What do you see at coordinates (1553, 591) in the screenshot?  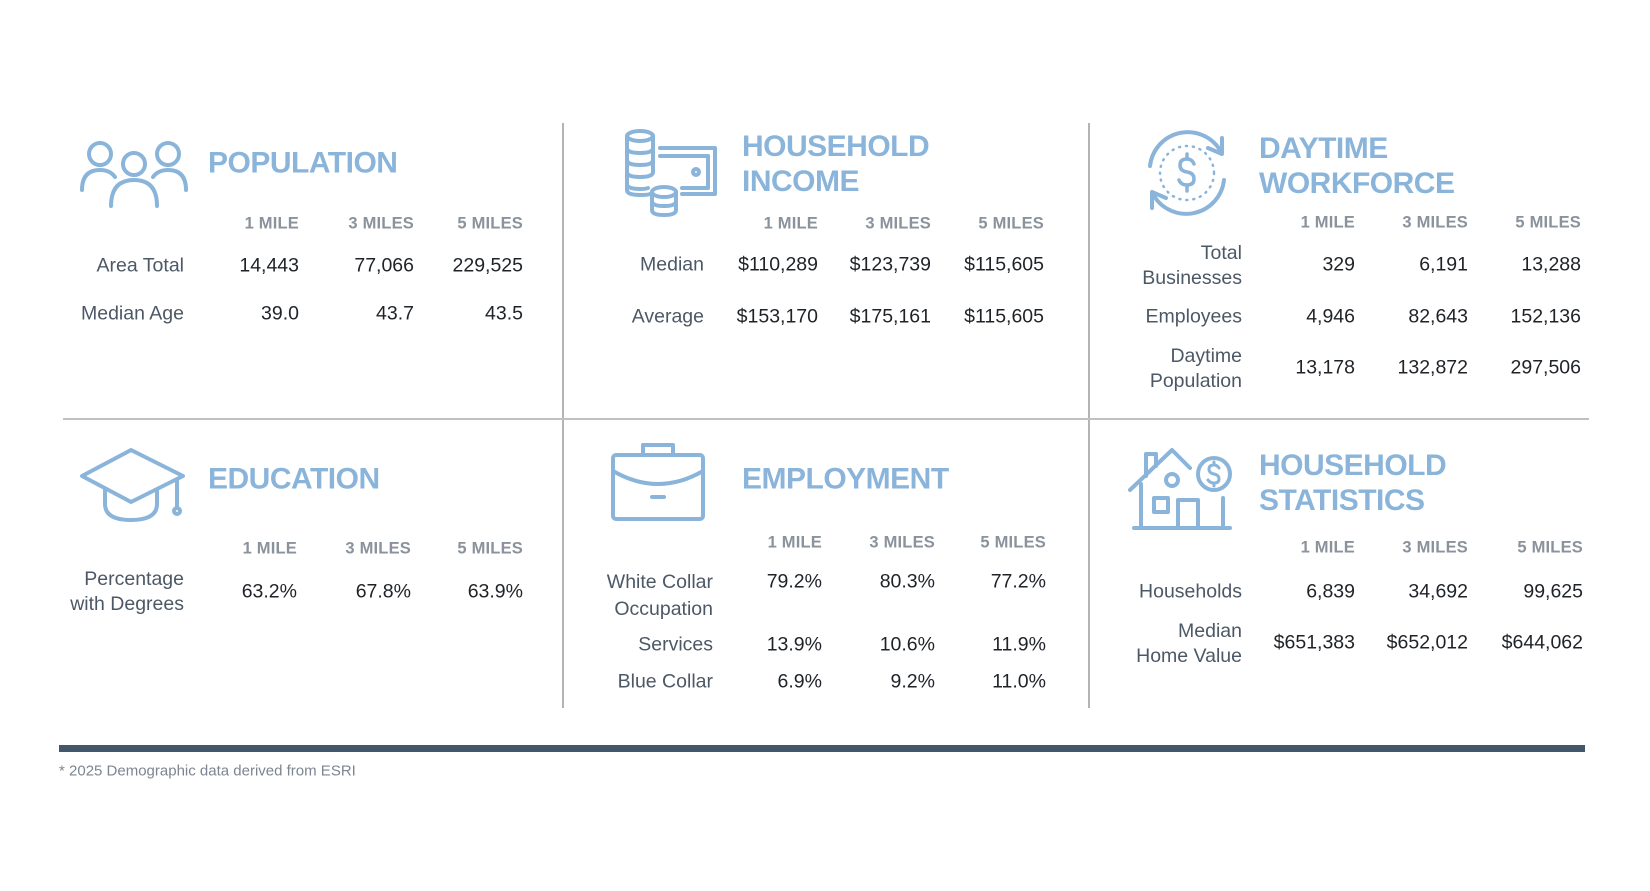 I see `cell-value: 99,625` at bounding box center [1553, 591].